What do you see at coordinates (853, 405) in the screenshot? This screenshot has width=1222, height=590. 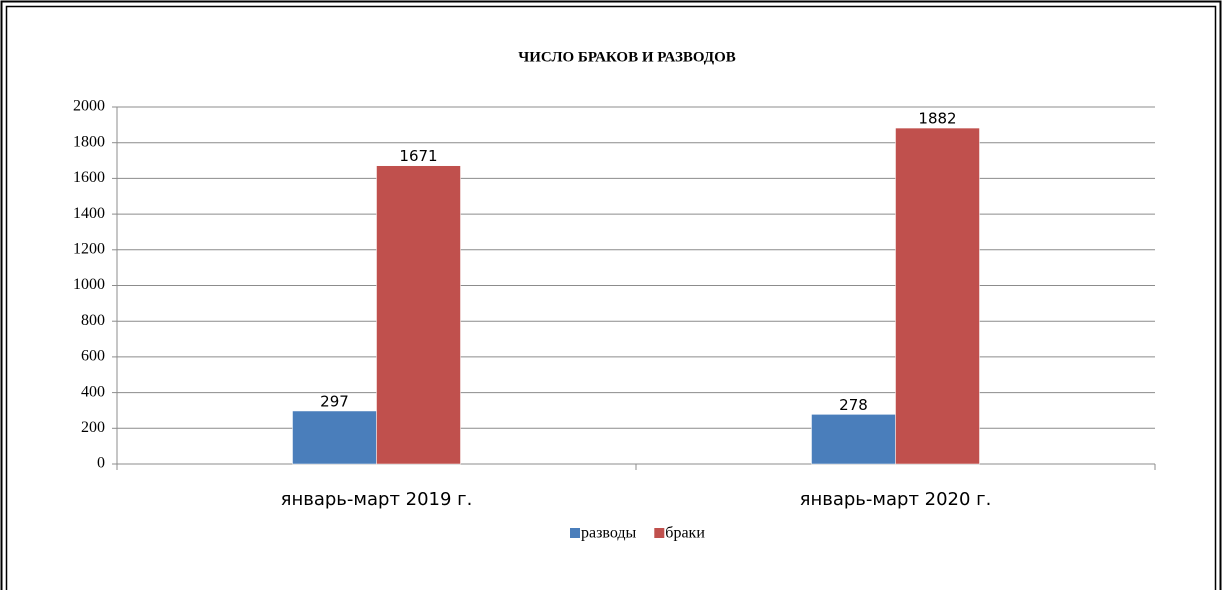 I see `data-label: 278` at bounding box center [853, 405].